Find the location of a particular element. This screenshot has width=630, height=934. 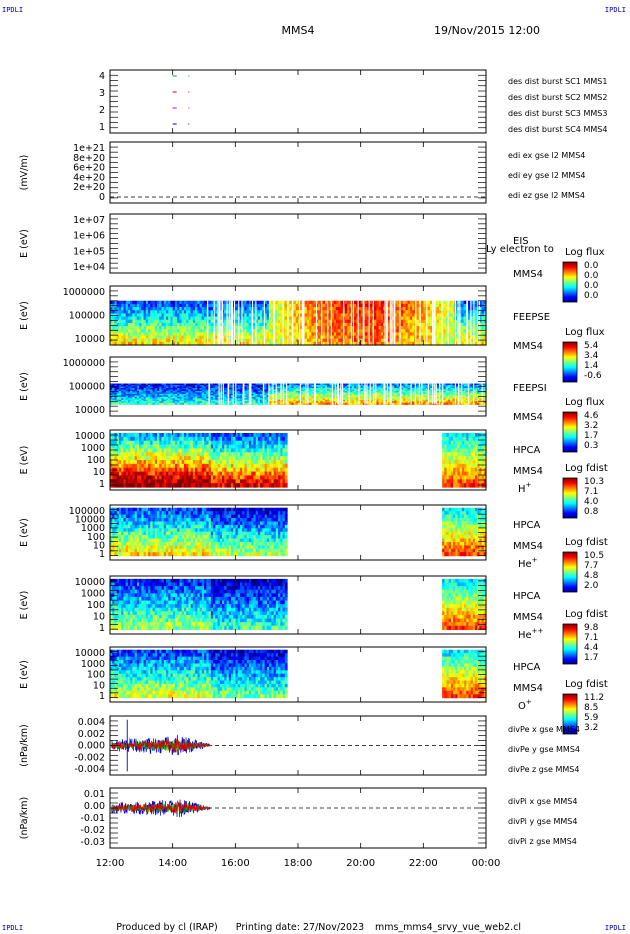

burst-frame is located at coordinates (298, 101).